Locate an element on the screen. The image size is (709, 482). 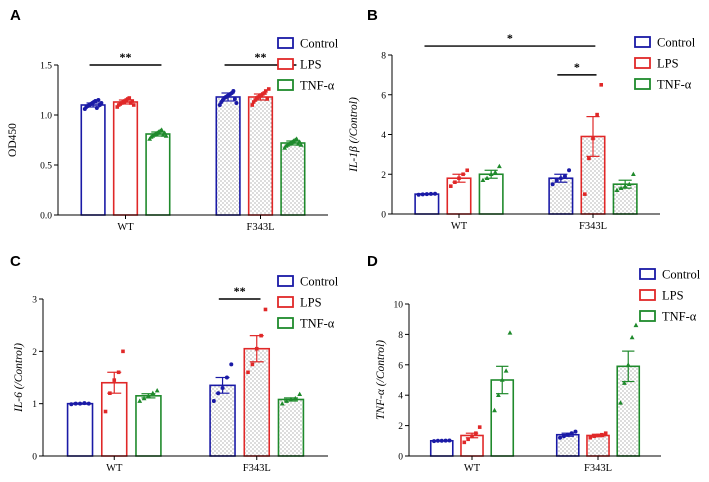
y-axis-label: TNF-α (/Control) is located at coordinates (381, 380).